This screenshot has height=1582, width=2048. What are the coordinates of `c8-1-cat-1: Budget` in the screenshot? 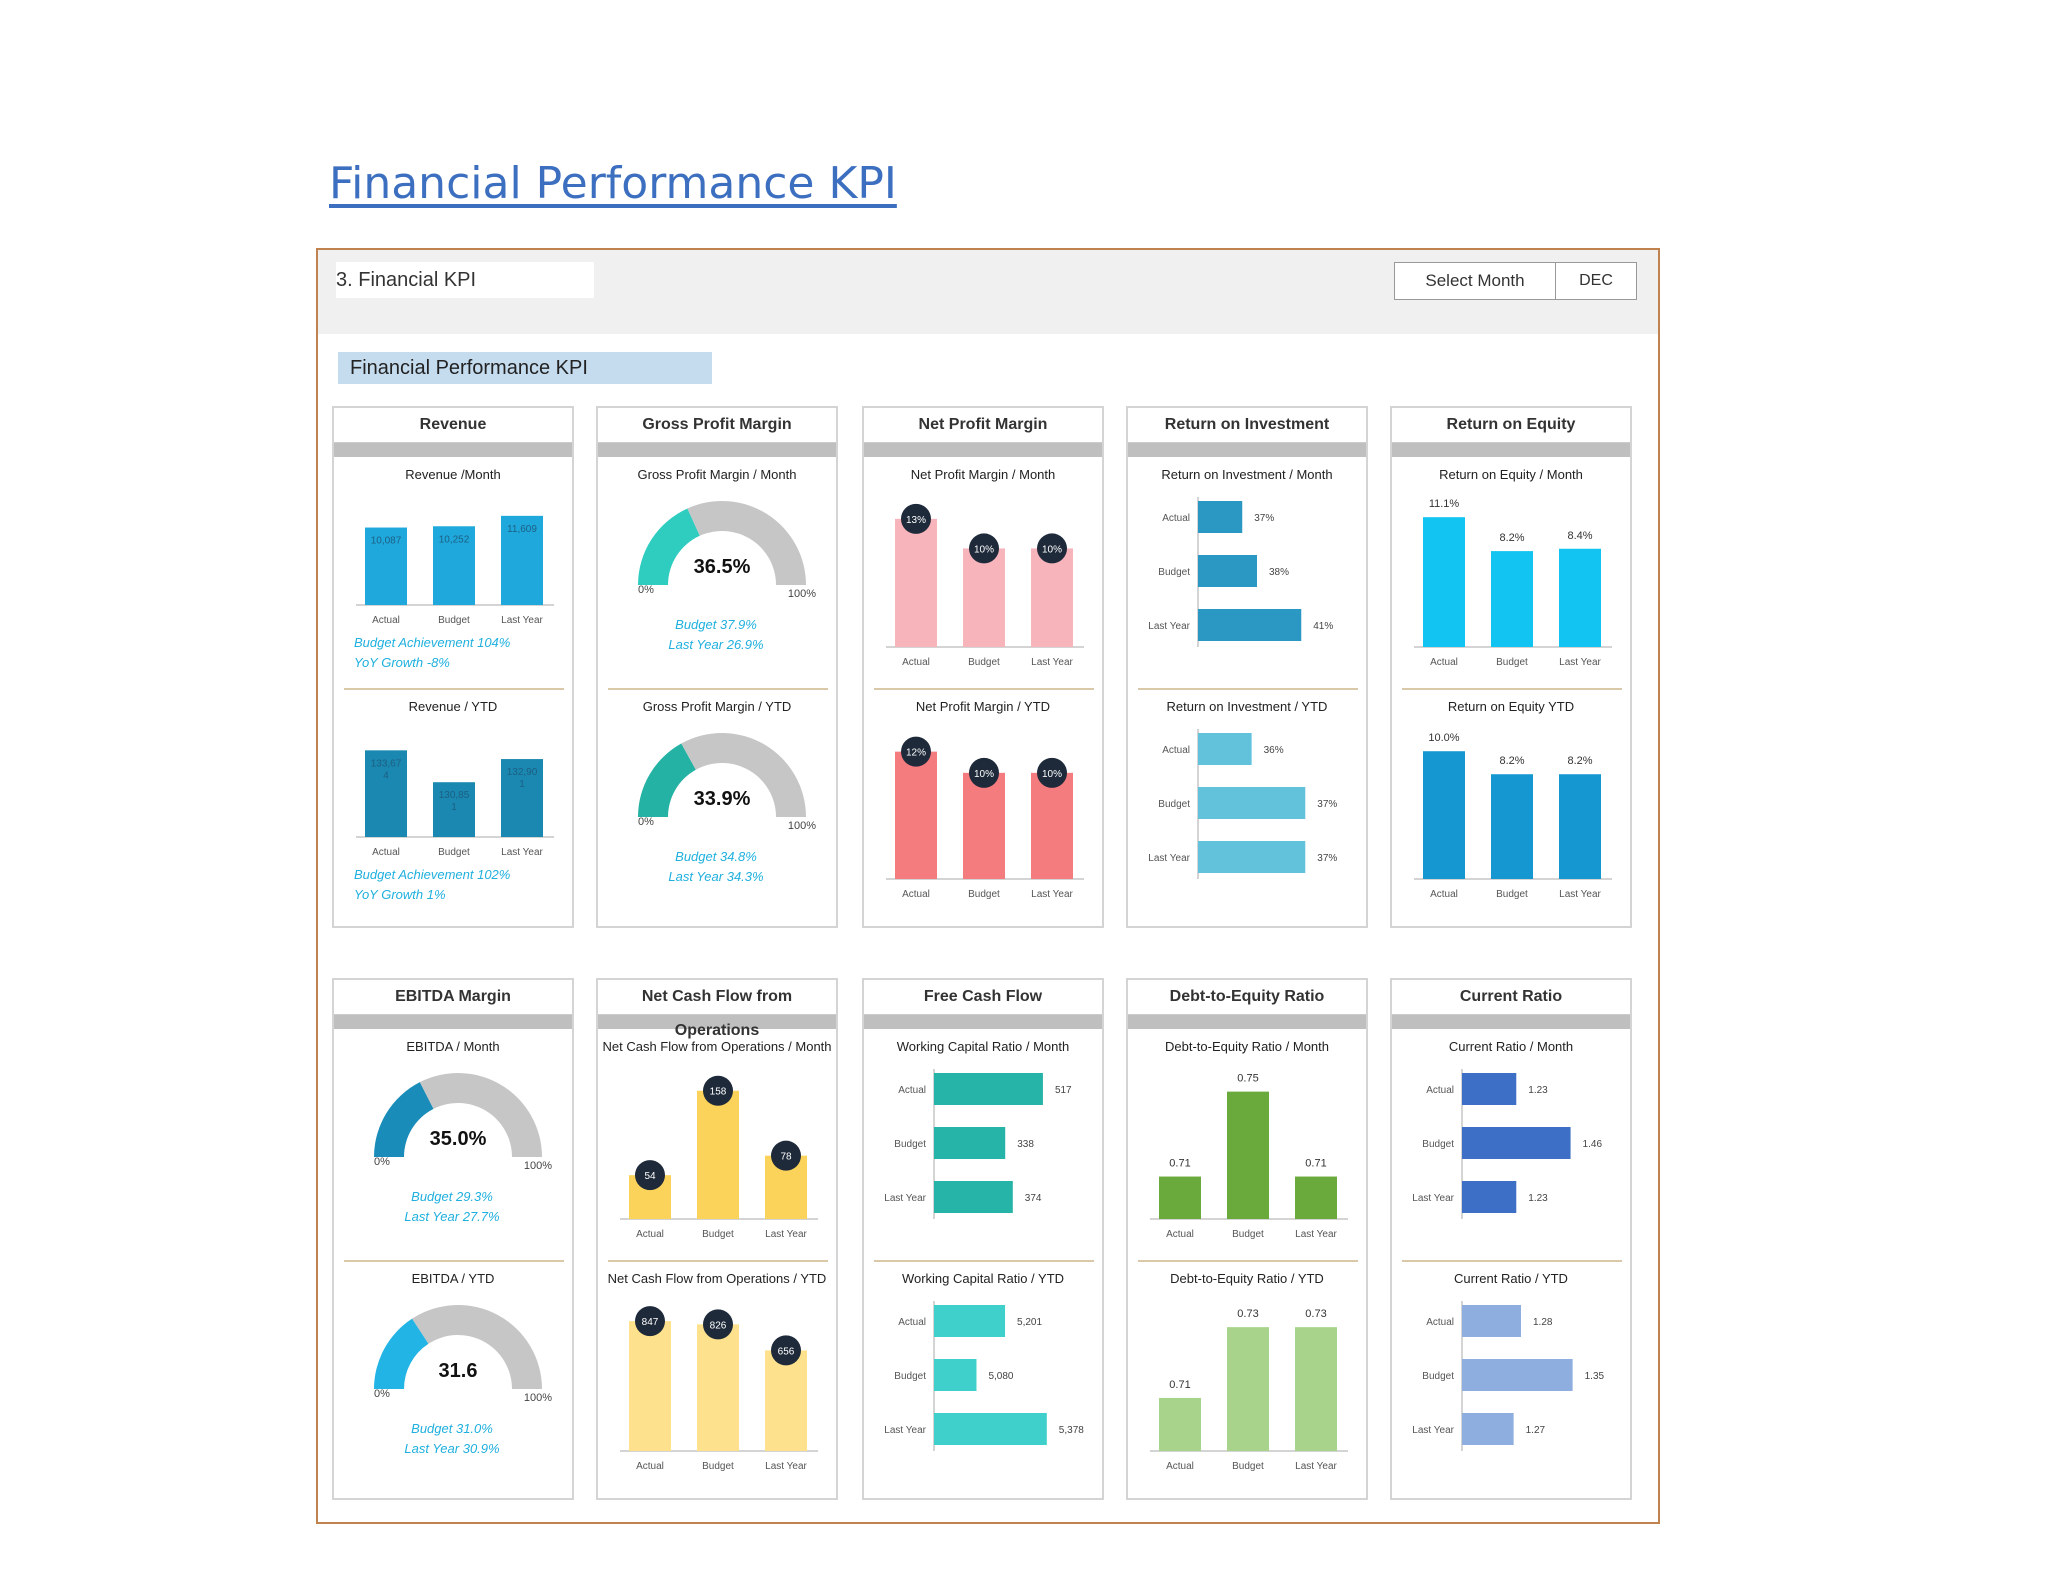 It's located at (1248, 1466).